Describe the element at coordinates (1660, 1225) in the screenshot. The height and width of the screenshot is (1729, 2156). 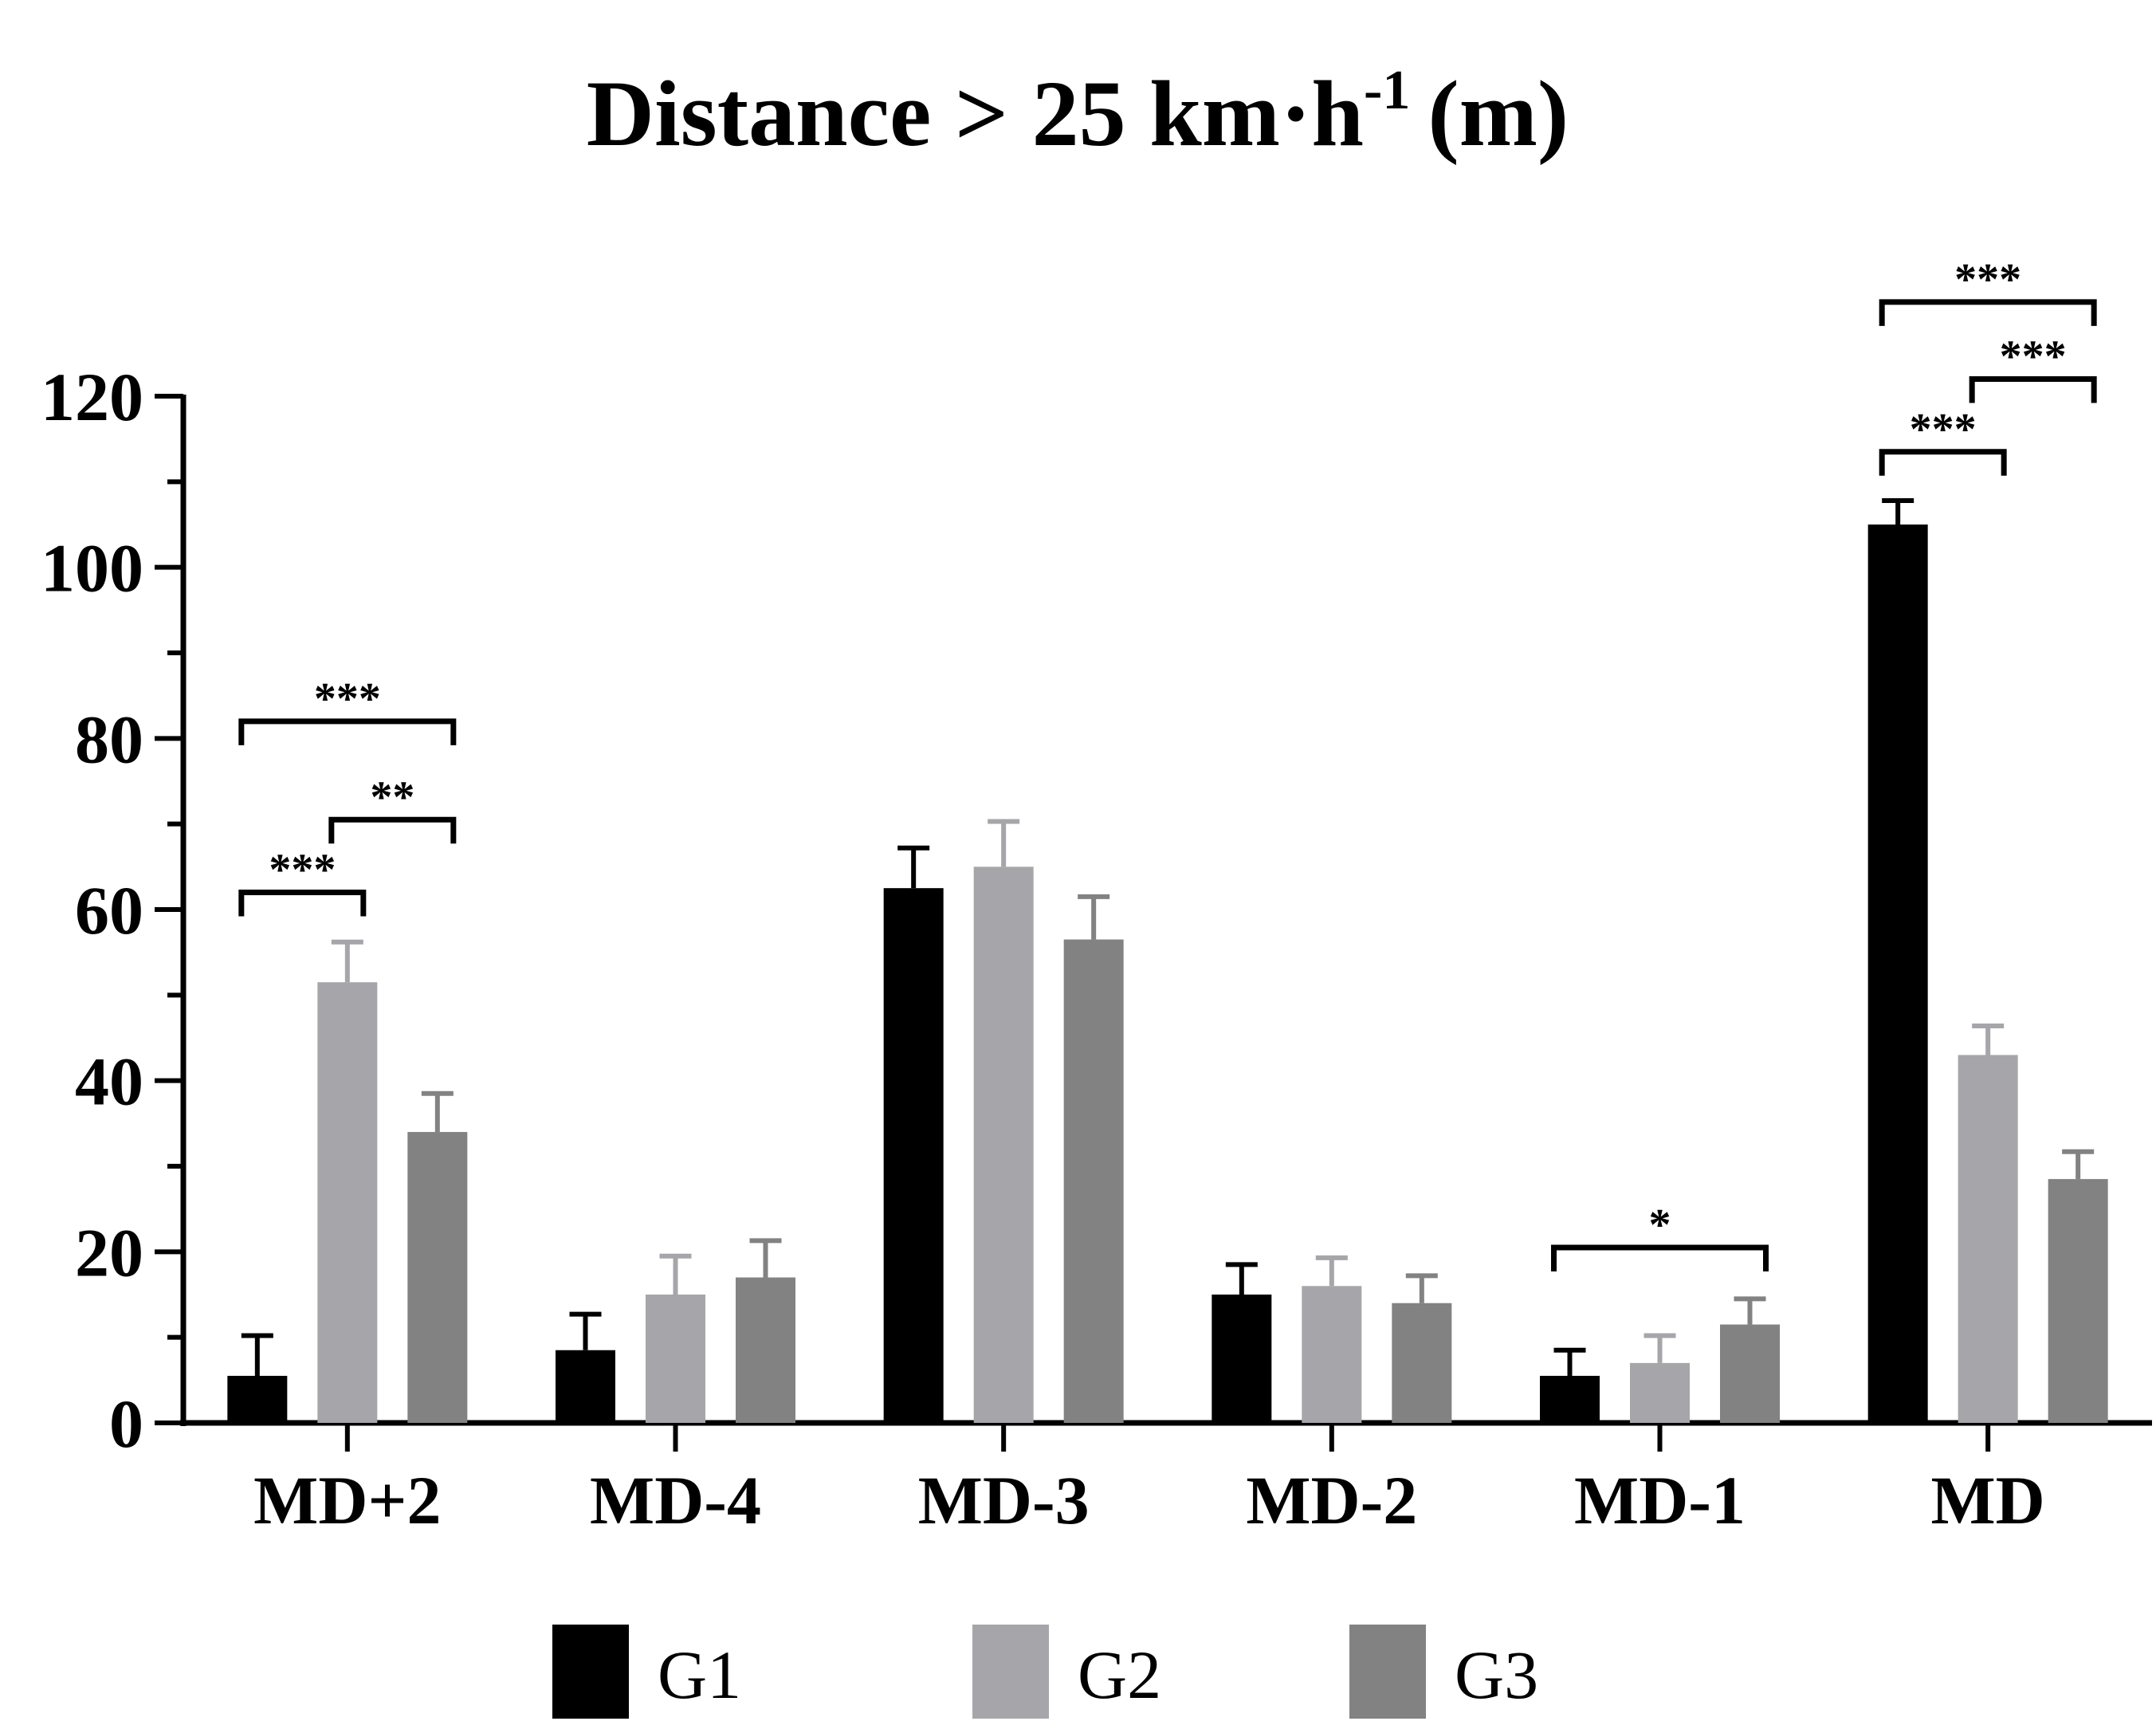
I see `significance-label: *` at that location.